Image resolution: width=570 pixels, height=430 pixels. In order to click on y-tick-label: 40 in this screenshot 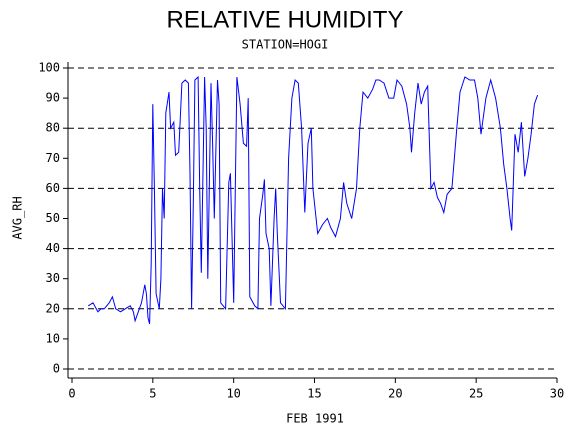, I will do `click(53, 248)`.